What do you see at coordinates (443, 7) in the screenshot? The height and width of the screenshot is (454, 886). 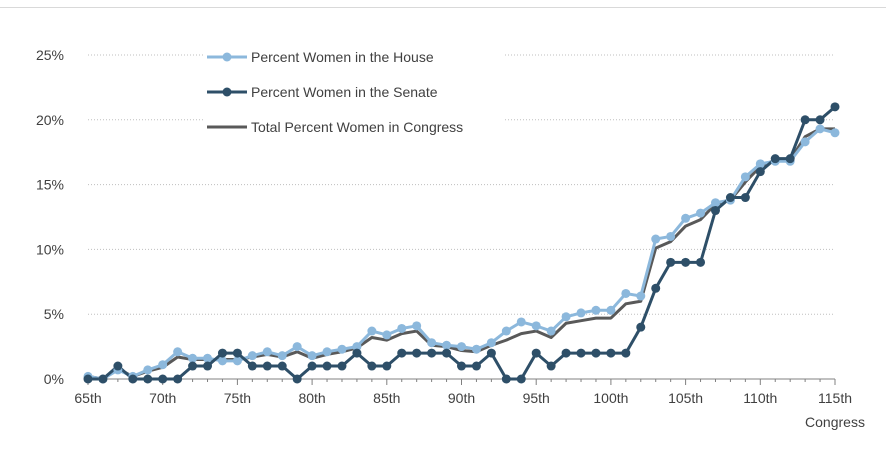 I see `top-rule` at bounding box center [443, 7].